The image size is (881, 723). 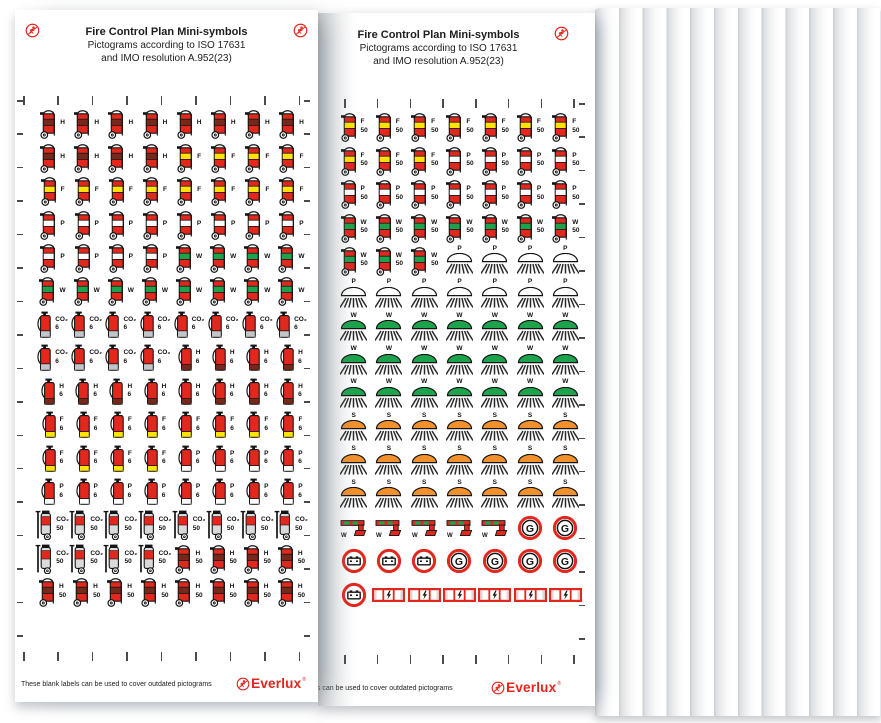 What do you see at coordinates (354, 561) in the screenshot?
I see `battery-circle-icon` at bounding box center [354, 561].